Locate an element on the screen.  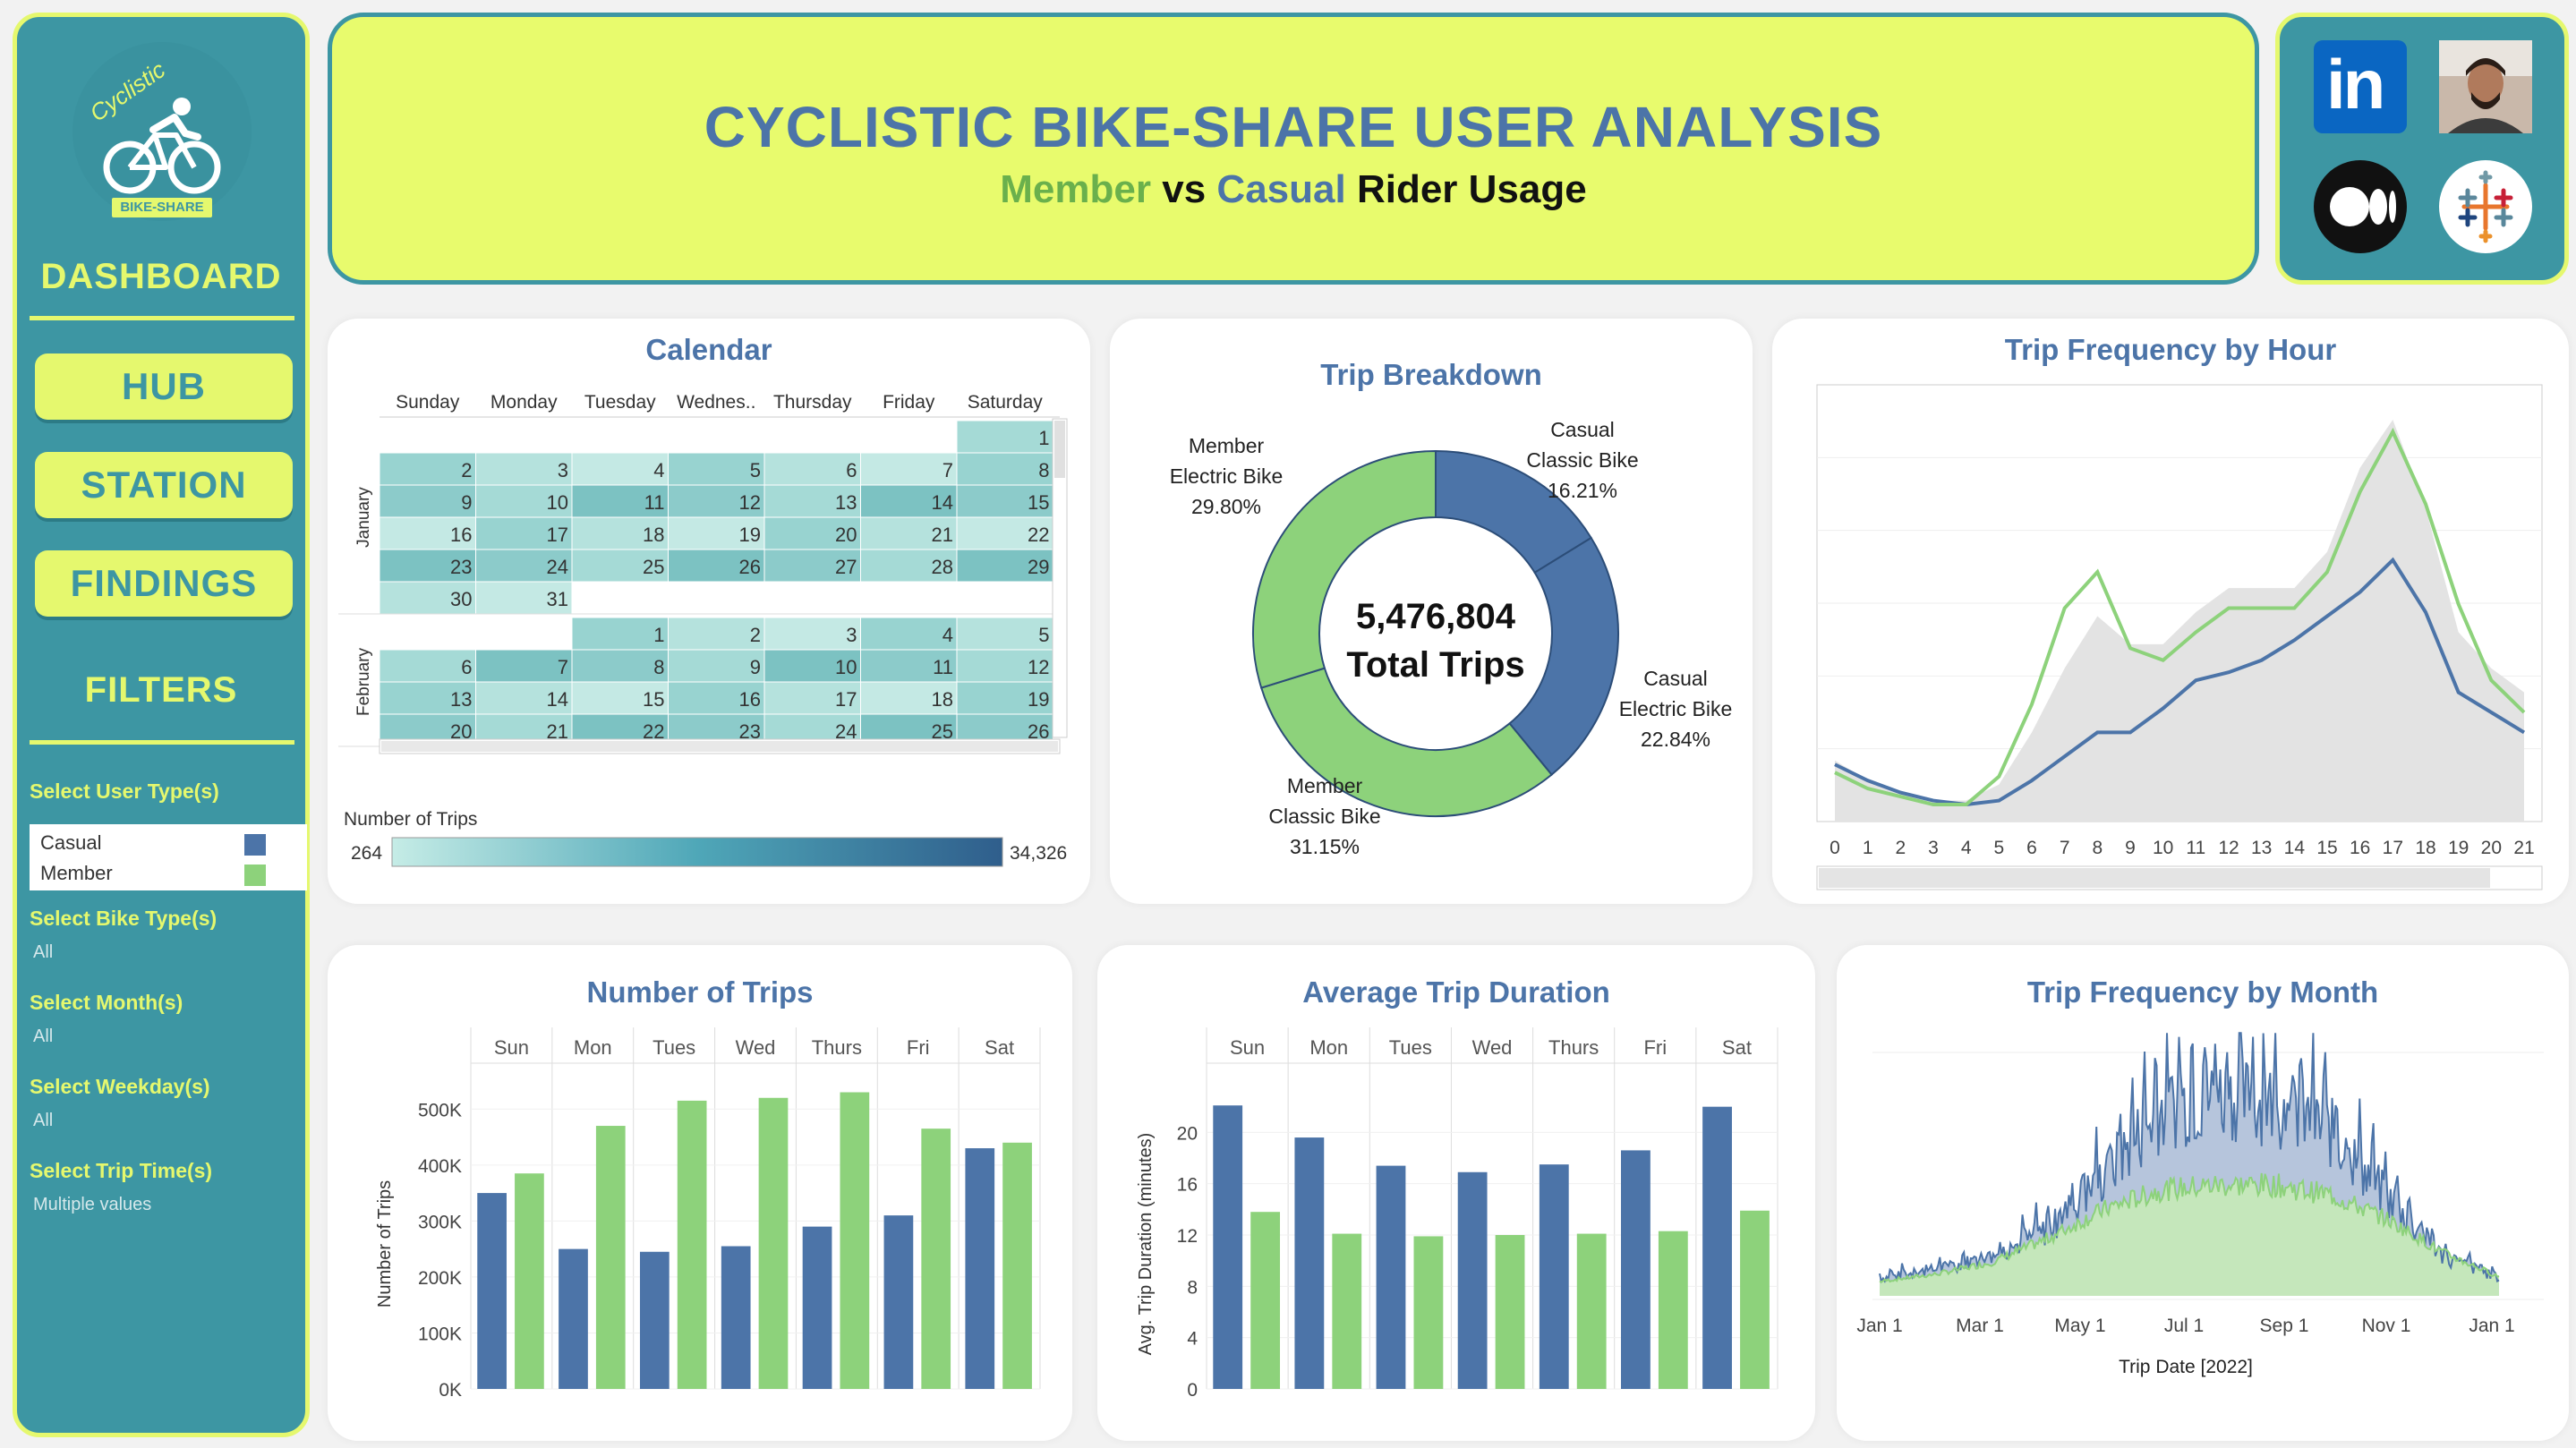
calendar-day-number: 27 is located at coordinates (846, 567).